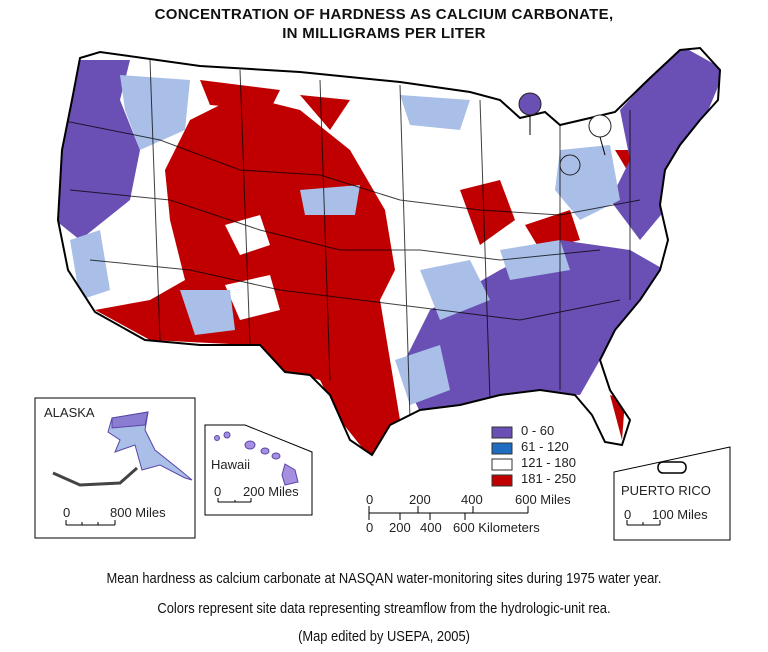 This screenshot has height=652, width=768. I want to click on scale-miles-600: 600 Miles, so click(543, 499).